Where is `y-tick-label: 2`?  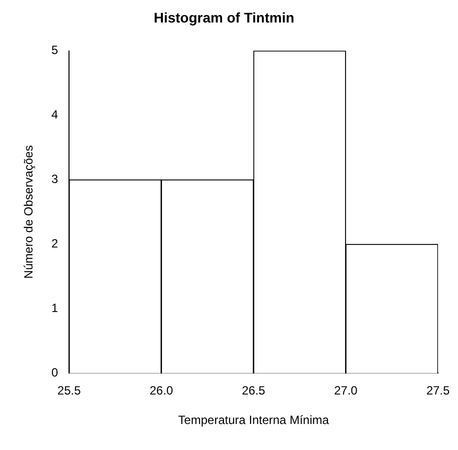 y-tick-label: 2 is located at coordinates (54, 243).